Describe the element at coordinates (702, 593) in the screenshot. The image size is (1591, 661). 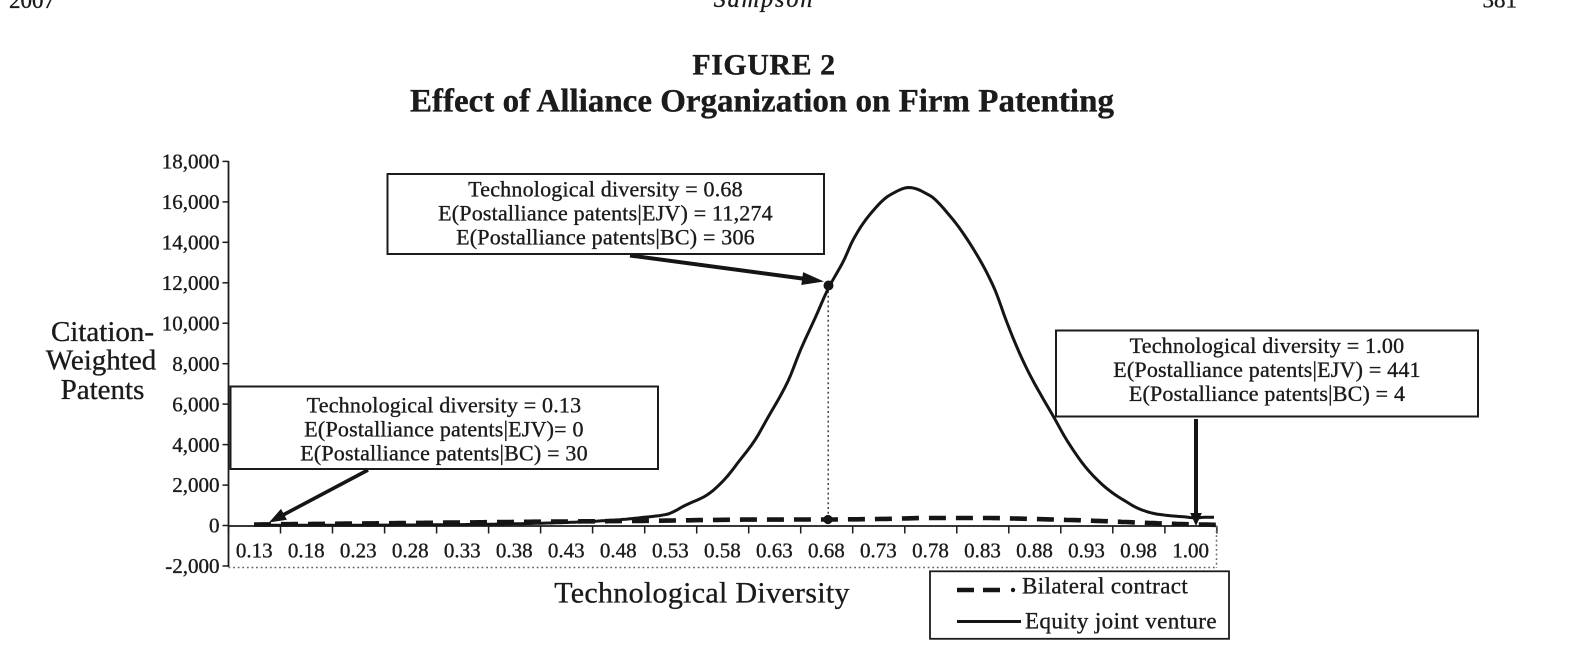
I see `svg-text: Technological Diversity` at that location.